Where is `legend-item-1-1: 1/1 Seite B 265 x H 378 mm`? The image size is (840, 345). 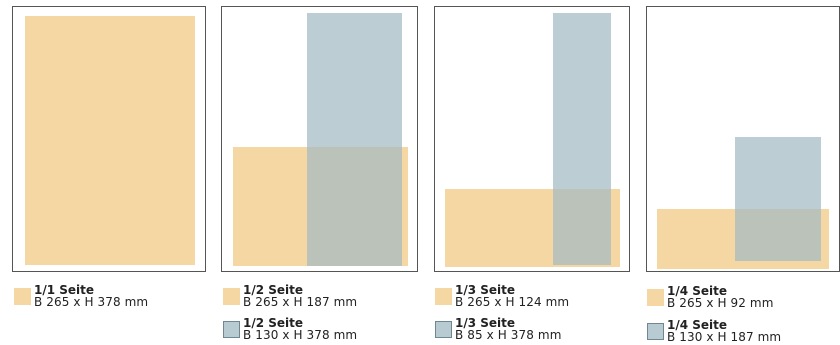 legend-item-1-1: 1/1 Seite B 265 x H 378 mm is located at coordinates (81, 296).